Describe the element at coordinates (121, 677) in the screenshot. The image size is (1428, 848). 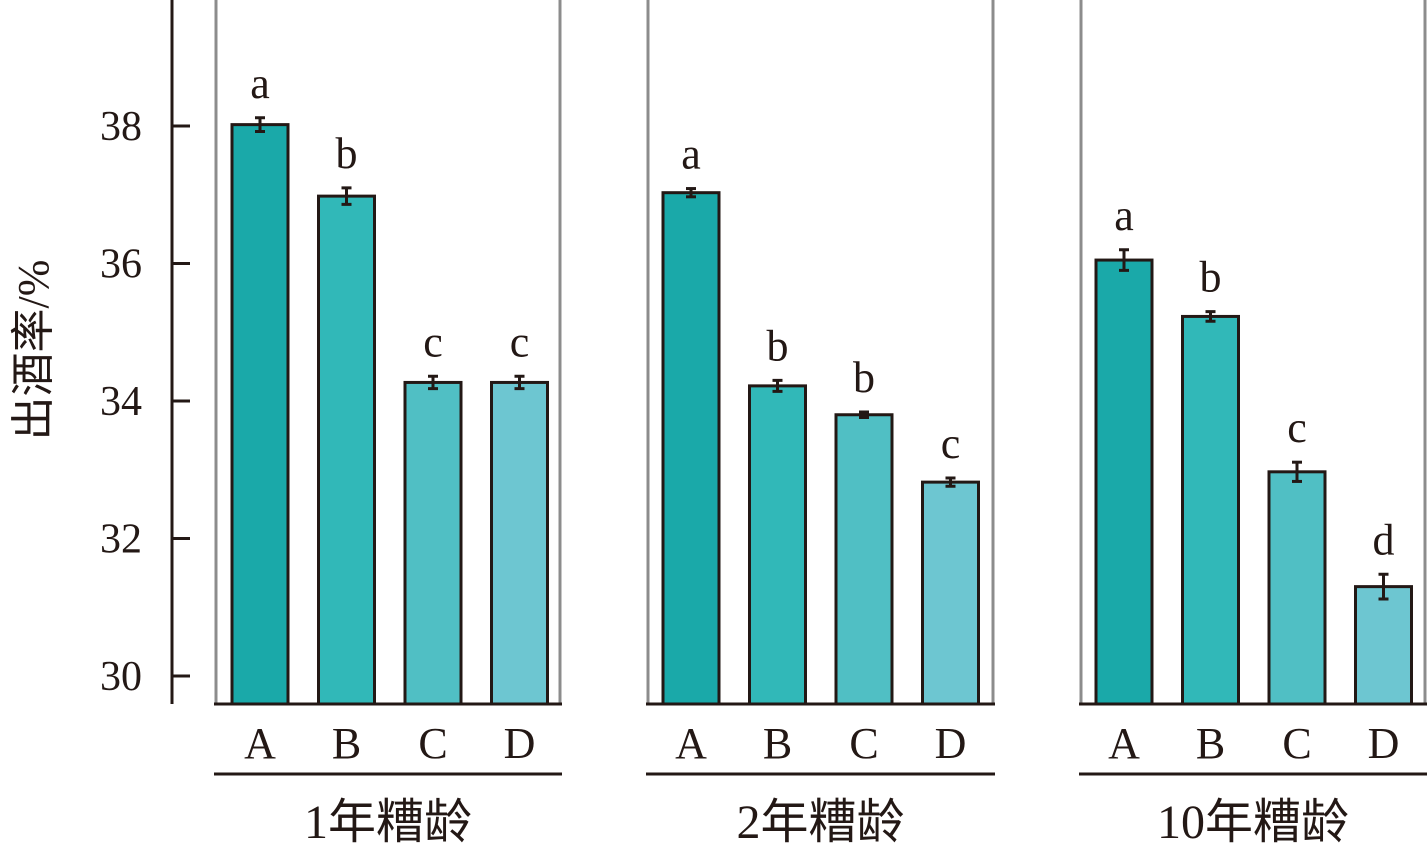
I see `y-tick-label: 30` at that location.